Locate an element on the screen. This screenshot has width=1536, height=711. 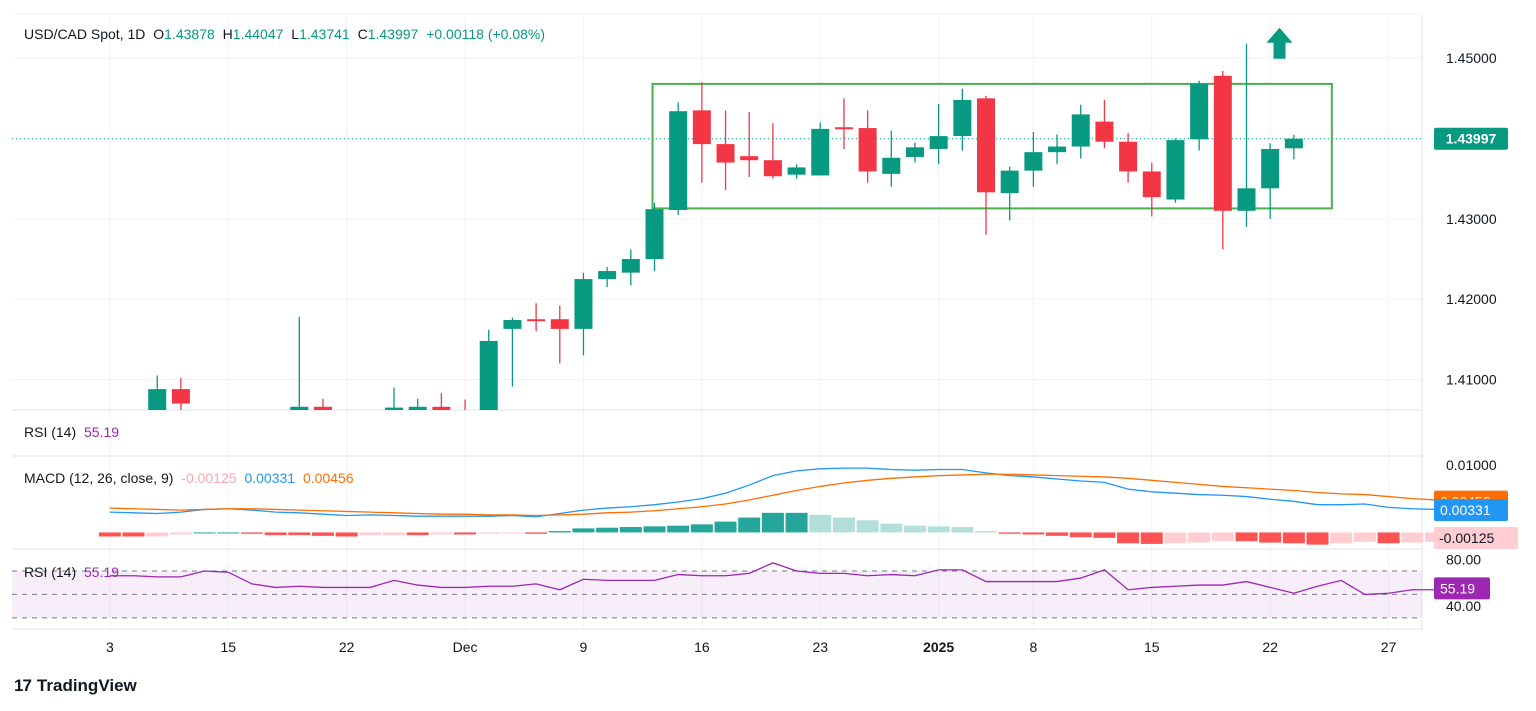
macd-signal-line is located at coordinates (784, 495).